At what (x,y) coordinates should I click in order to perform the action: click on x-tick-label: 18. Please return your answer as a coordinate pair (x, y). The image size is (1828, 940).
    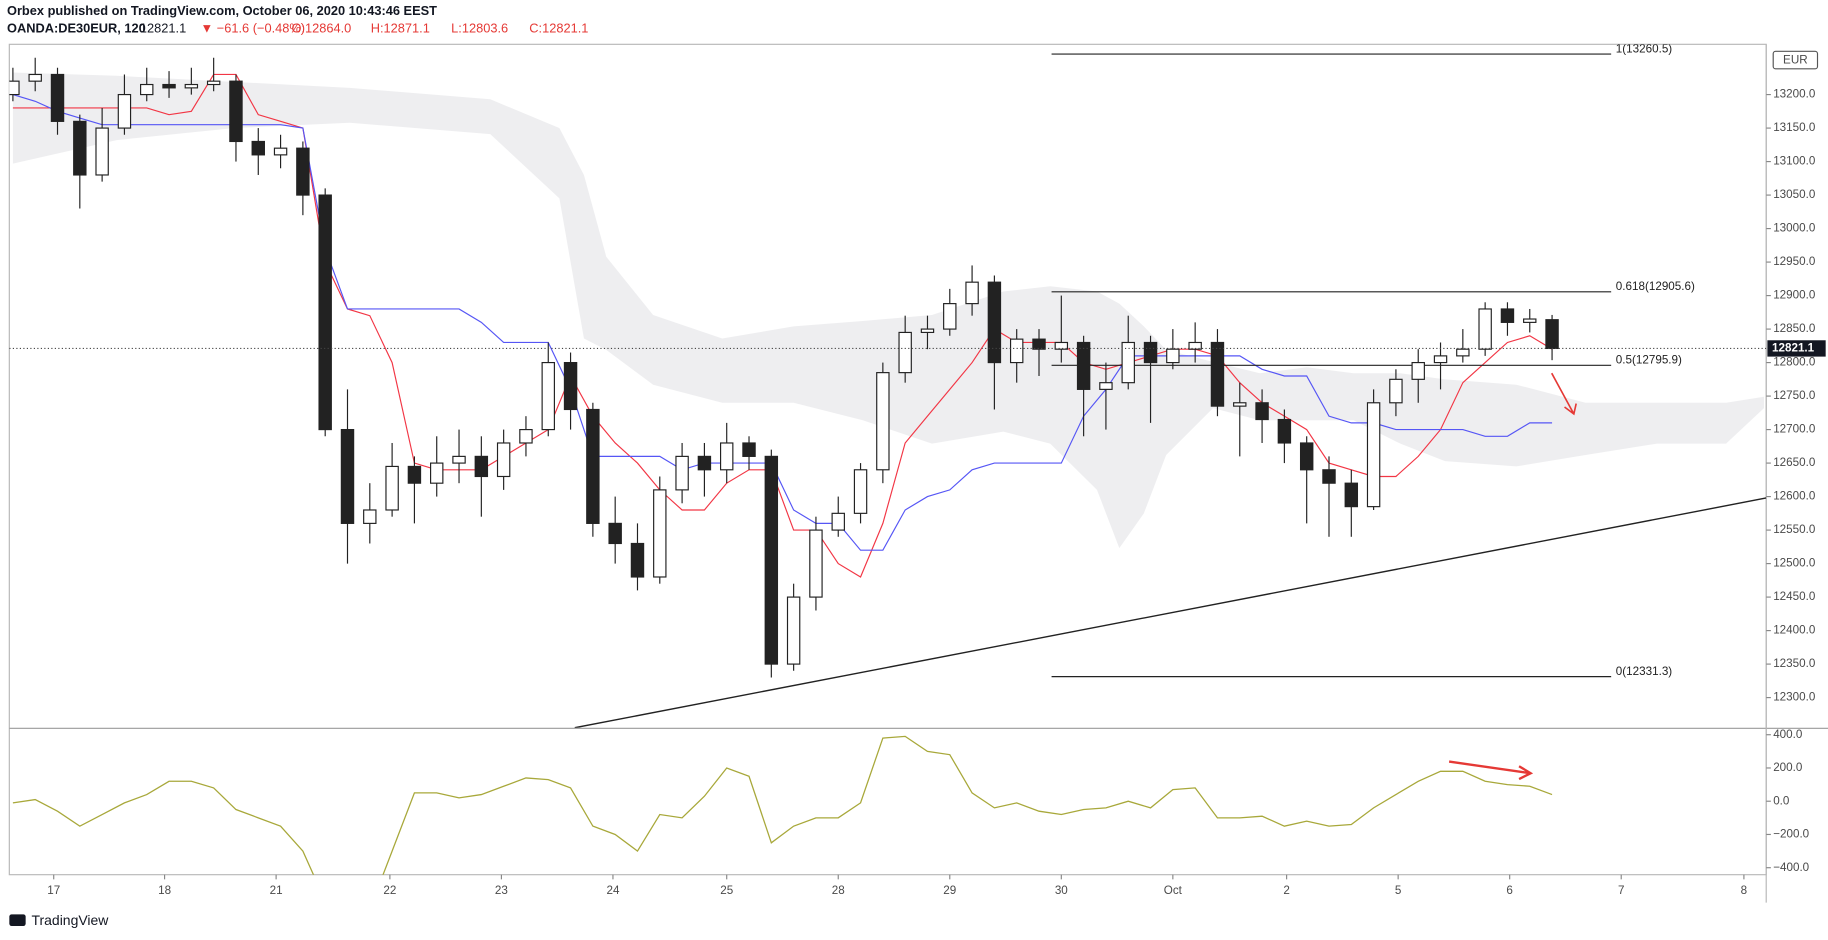
    Looking at the image, I should click on (164, 890).